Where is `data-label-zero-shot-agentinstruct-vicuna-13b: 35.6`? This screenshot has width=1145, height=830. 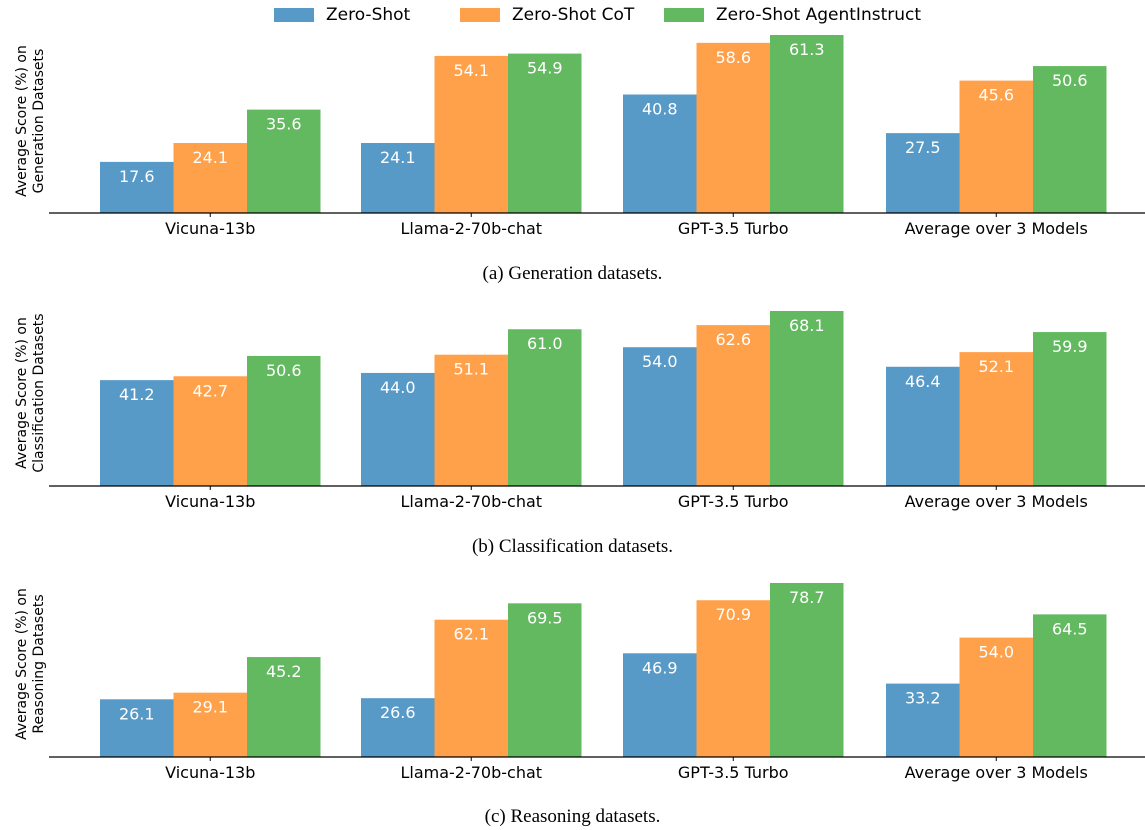 data-label-zero-shot-agentinstruct-vicuna-13b: 35.6 is located at coordinates (284, 124).